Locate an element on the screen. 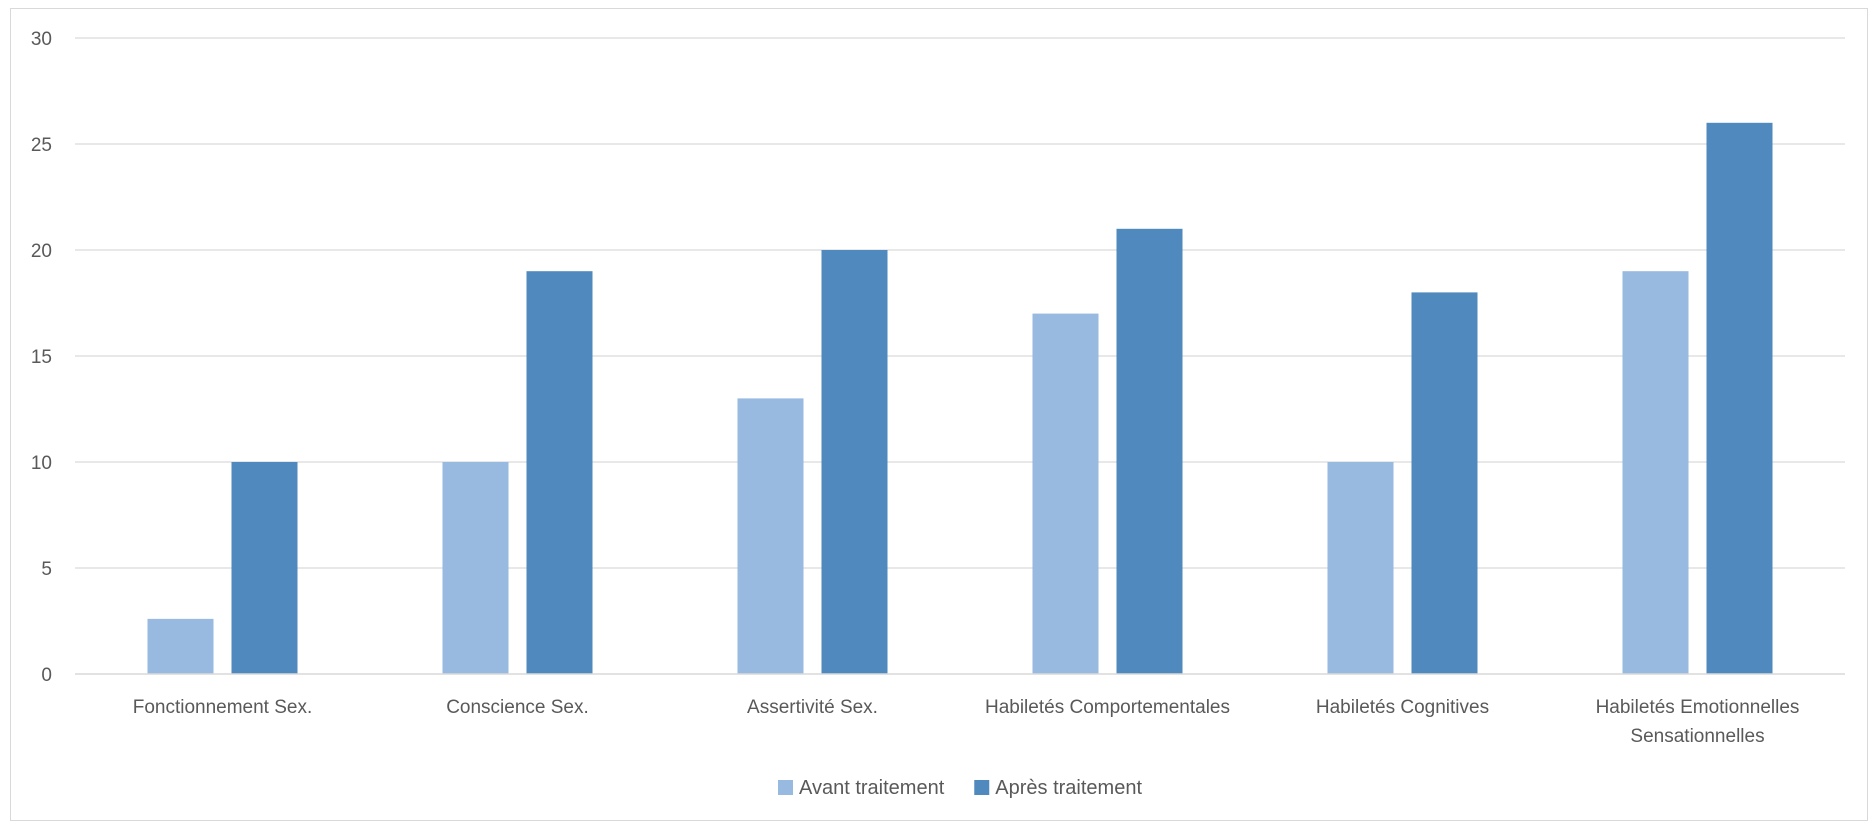 The width and height of the screenshot is (1870, 823). x-tick-label: Habiletés Cognitives is located at coordinates (1402, 707).